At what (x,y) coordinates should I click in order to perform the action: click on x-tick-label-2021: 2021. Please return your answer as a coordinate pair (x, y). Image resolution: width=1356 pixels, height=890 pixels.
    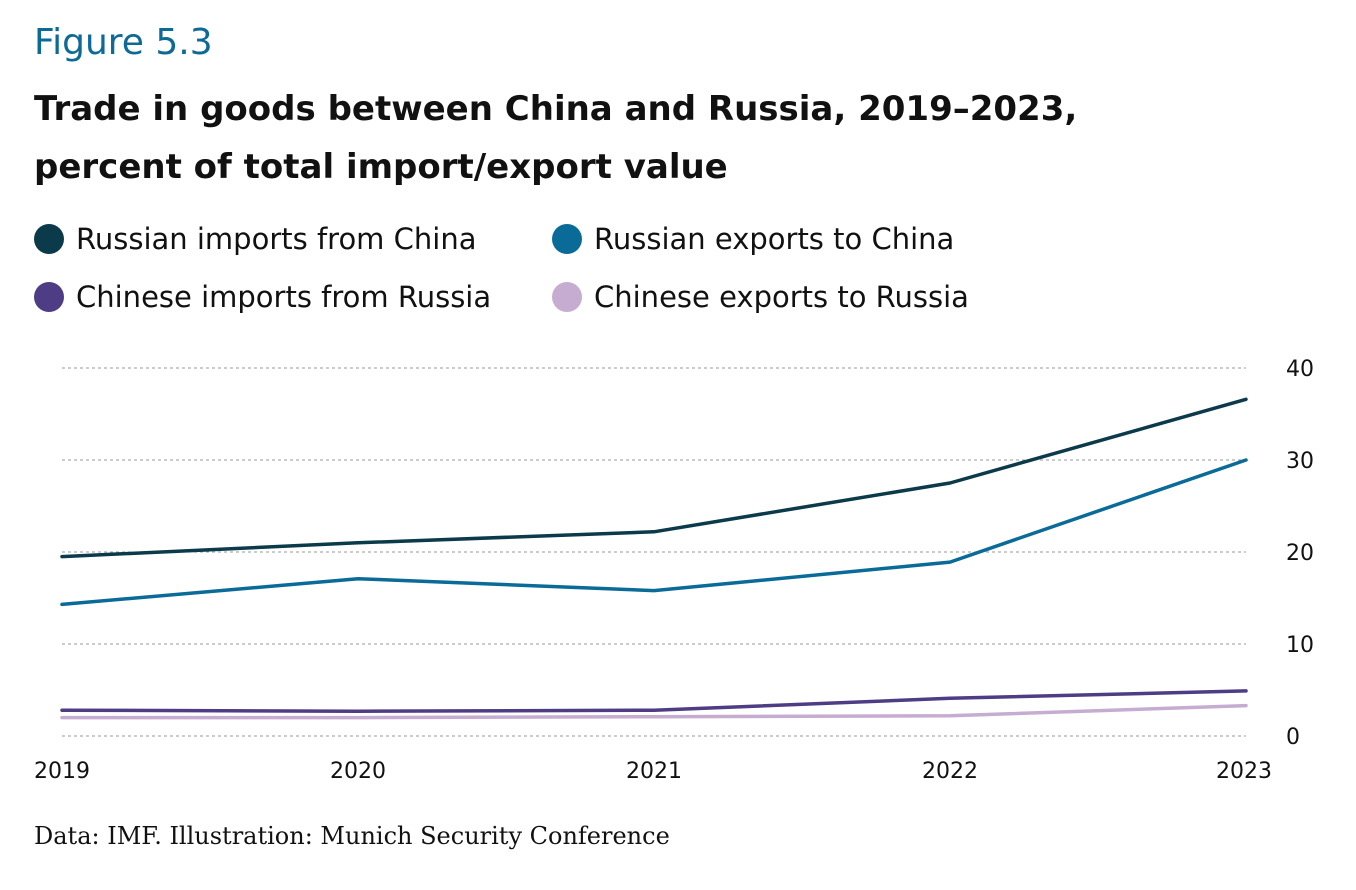
    Looking at the image, I should click on (654, 771).